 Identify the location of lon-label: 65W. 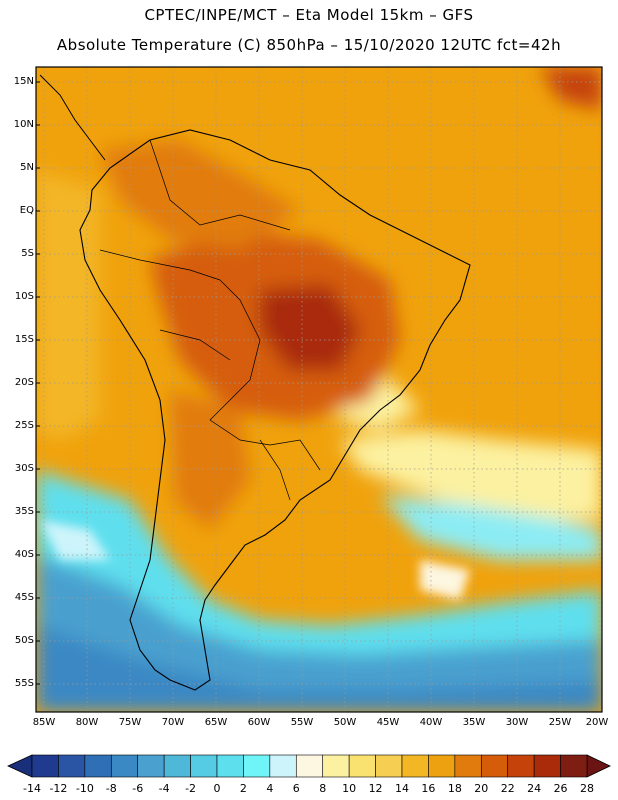
(216, 722).